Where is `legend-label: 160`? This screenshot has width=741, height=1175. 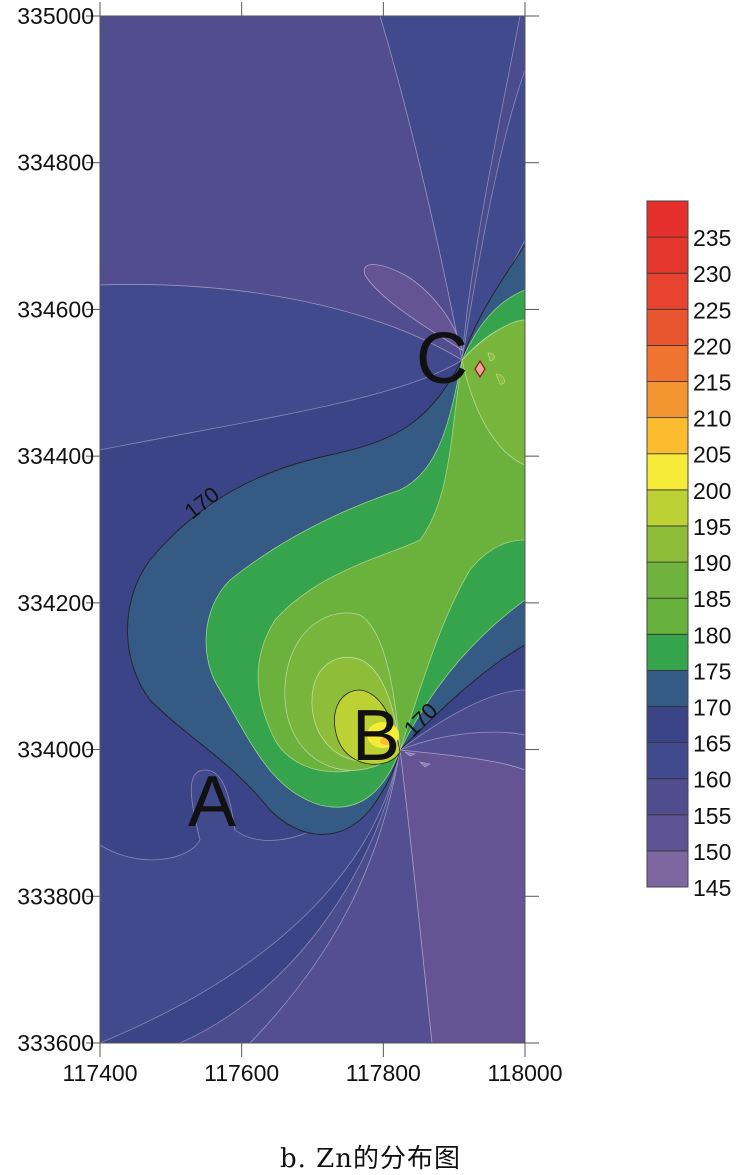
legend-label: 160 is located at coordinates (712, 780).